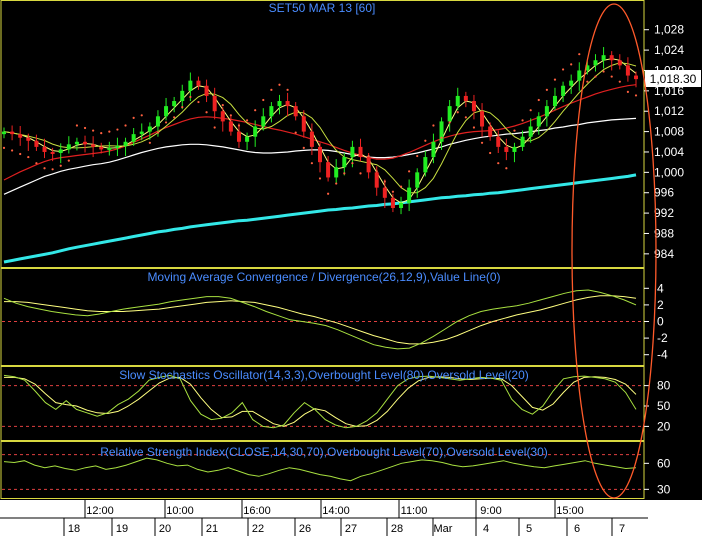  Describe the element at coordinates (577, 529) in the screenshot. I see `date-tick-label: 6` at that location.